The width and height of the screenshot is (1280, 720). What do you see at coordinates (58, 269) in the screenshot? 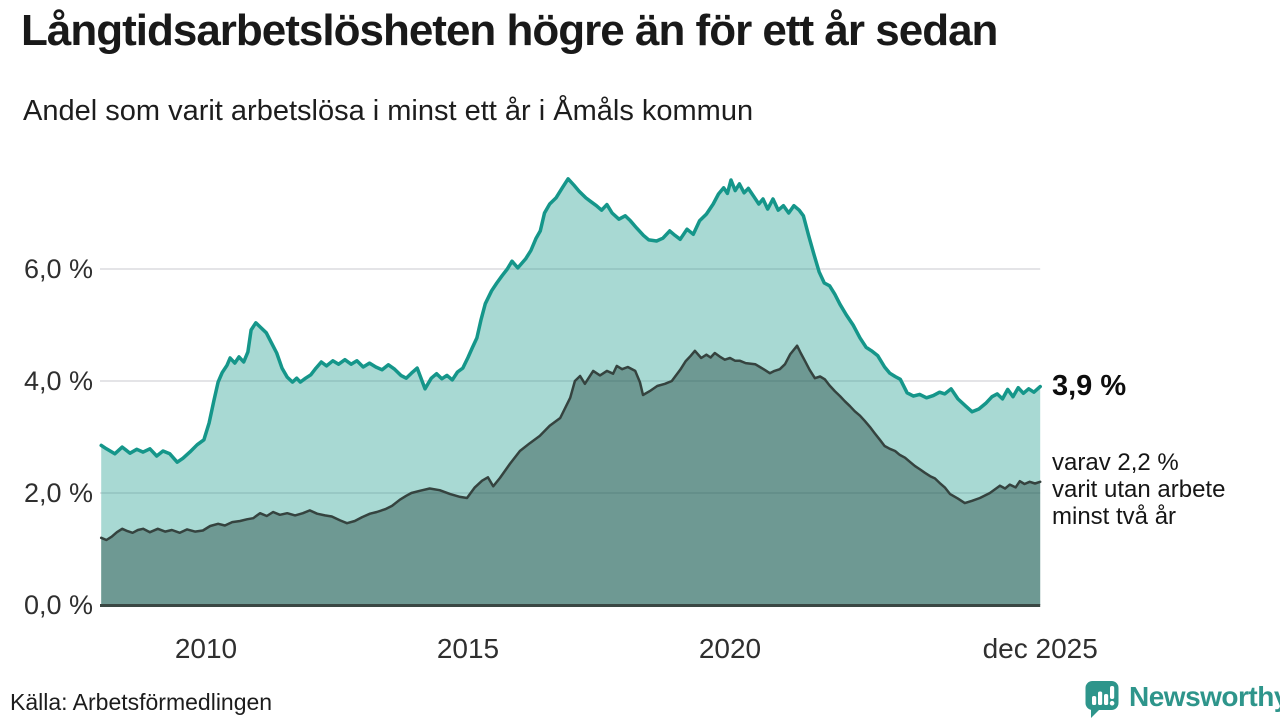
I see `y-axis-label: 6,0 %` at bounding box center [58, 269].